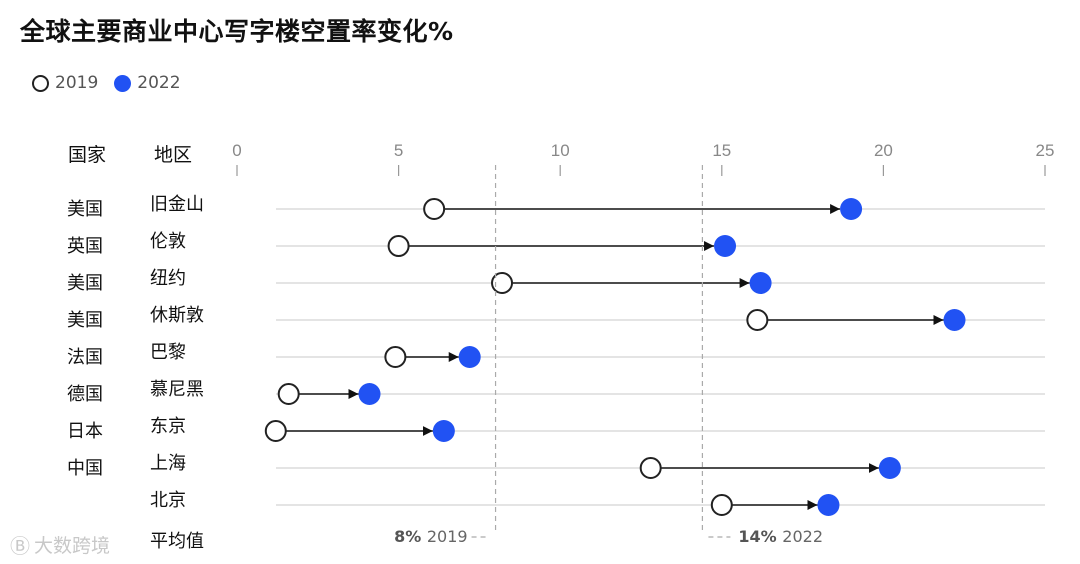 This screenshot has height=564, width=1080. Describe the element at coordinates (168, 463) in the screenshot. I see `row-region-label: 上海` at that location.